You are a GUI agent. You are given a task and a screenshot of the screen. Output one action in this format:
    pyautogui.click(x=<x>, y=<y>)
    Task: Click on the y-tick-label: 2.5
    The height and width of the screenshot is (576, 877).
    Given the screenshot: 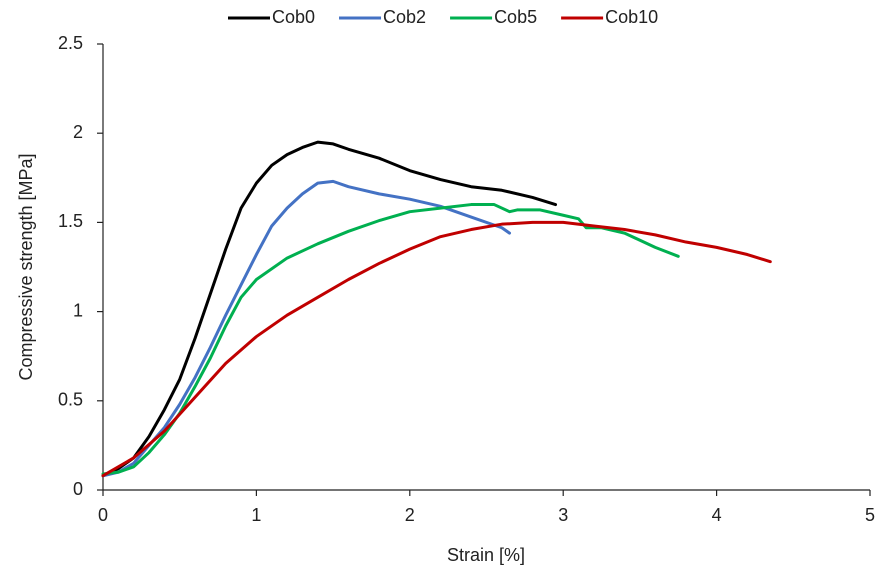 What is the action you would take?
    pyautogui.click(x=70, y=43)
    